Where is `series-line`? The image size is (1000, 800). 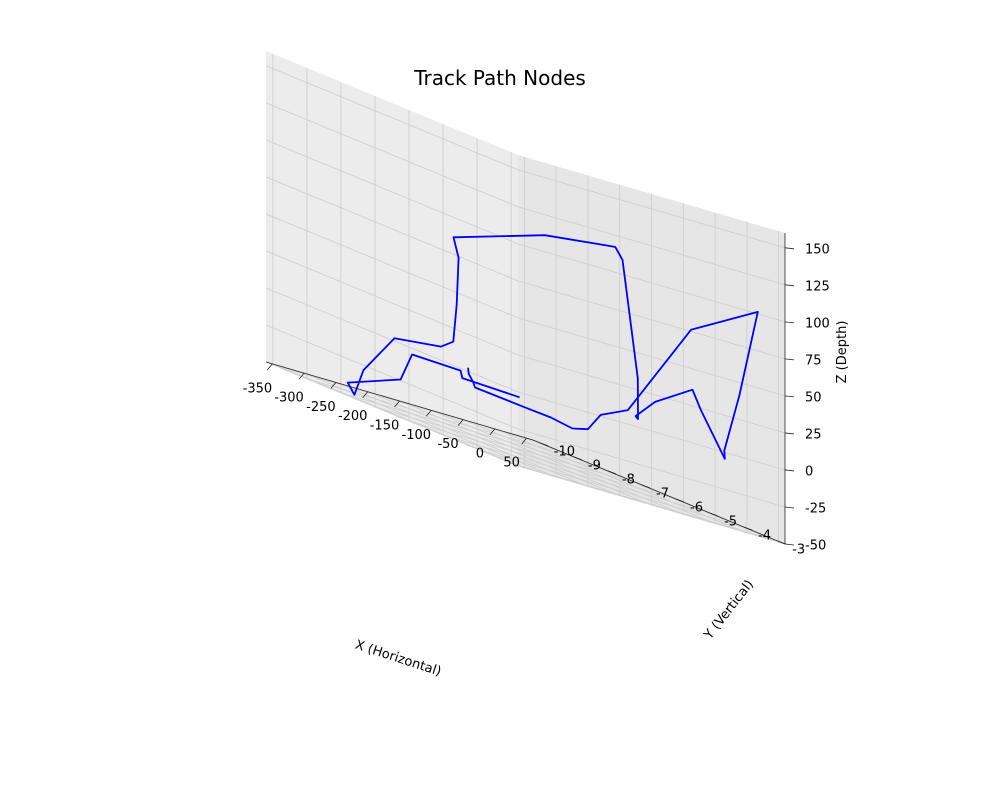
series-line is located at coordinates (552, 347).